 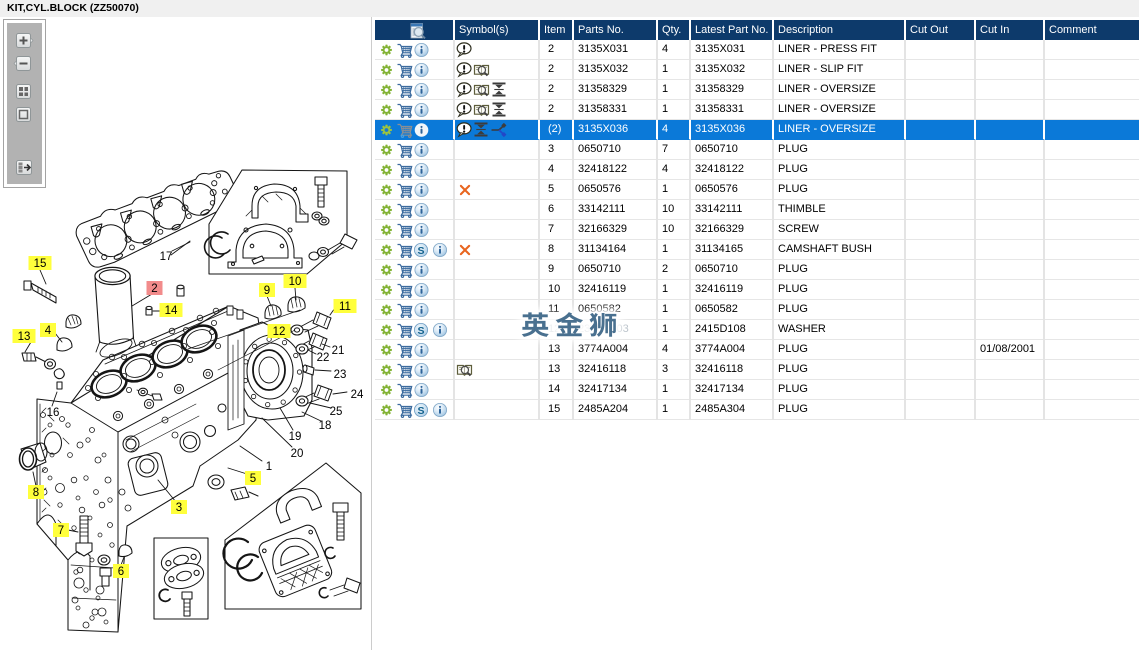 I want to click on svg-text: 24, so click(x=357, y=395).